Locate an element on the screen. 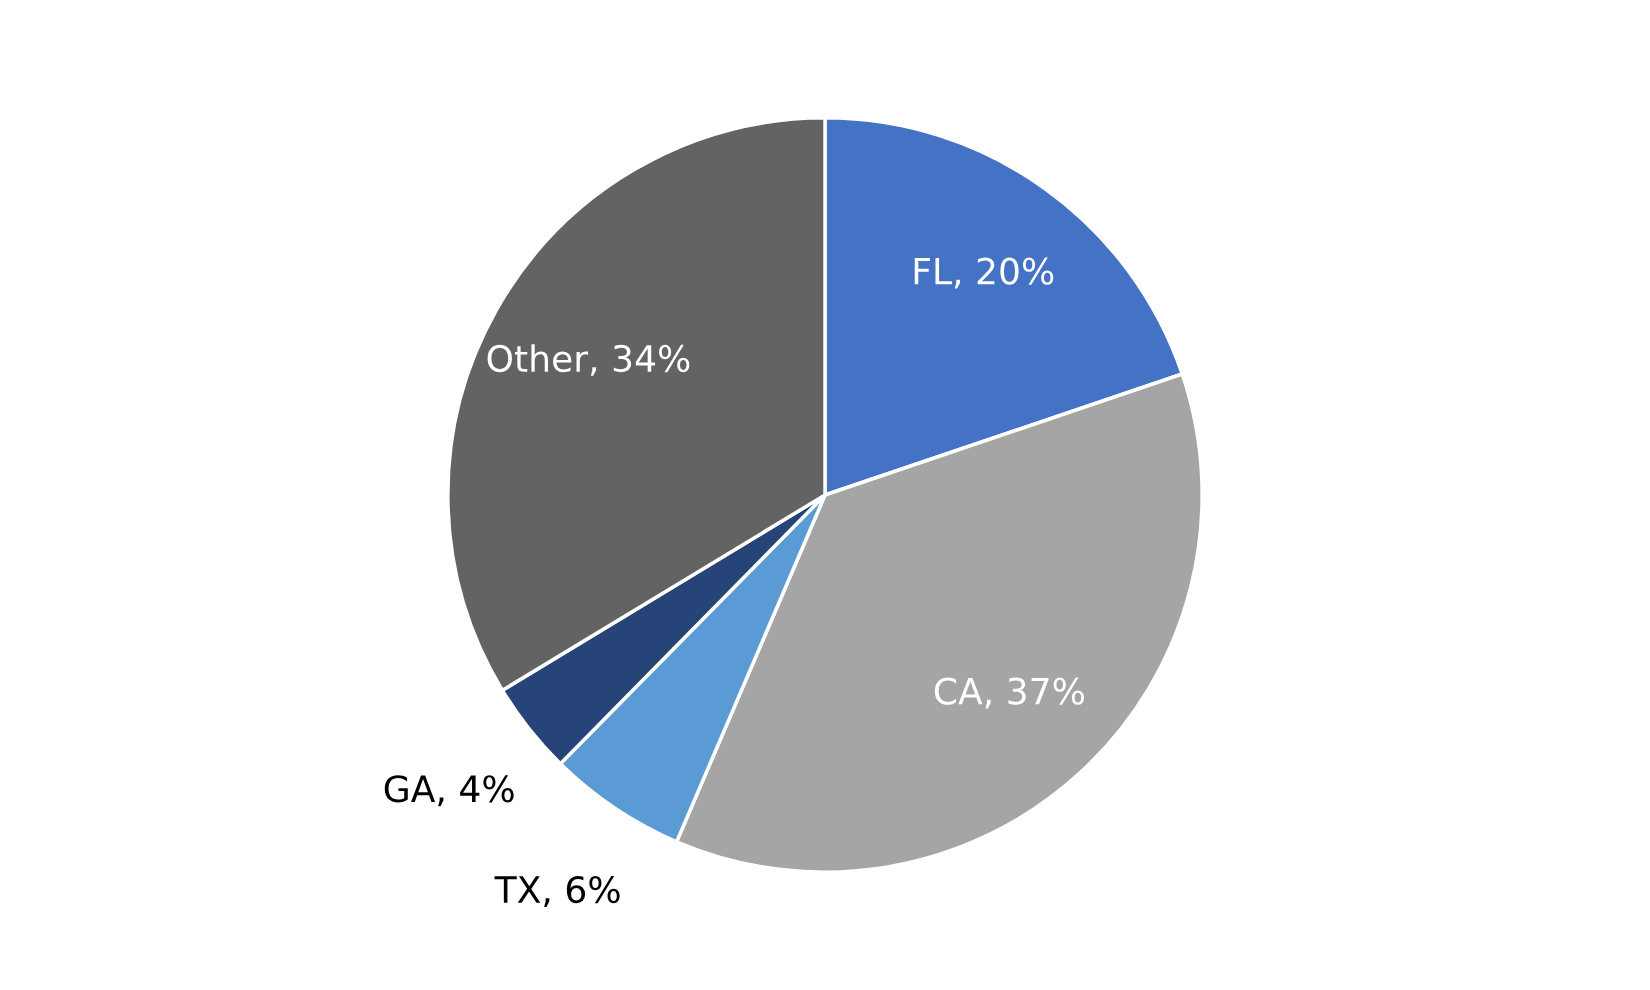 This screenshot has width=1650, height=990. slice-label: TX, 6% is located at coordinates (557, 891).